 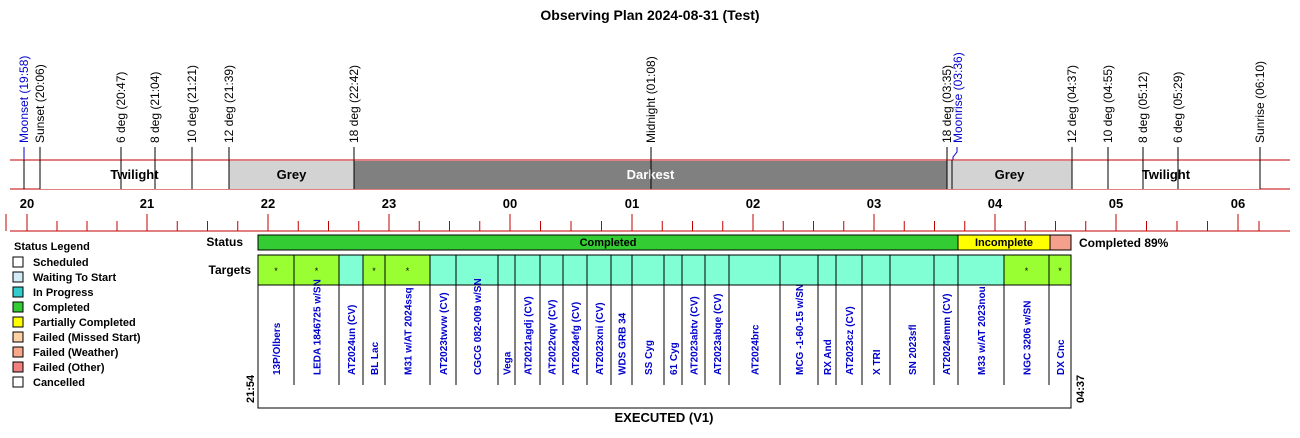 What do you see at coordinates (24, 99) in the screenshot?
I see `event-label: Moonset (19:58)` at bounding box center [24, 99].